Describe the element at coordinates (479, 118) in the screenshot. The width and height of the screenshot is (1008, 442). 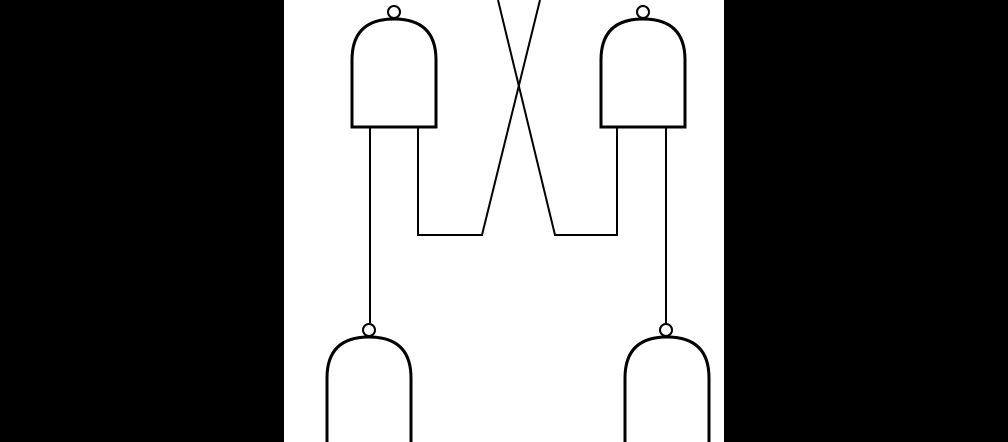
I see `wire-cross-left` at that location.